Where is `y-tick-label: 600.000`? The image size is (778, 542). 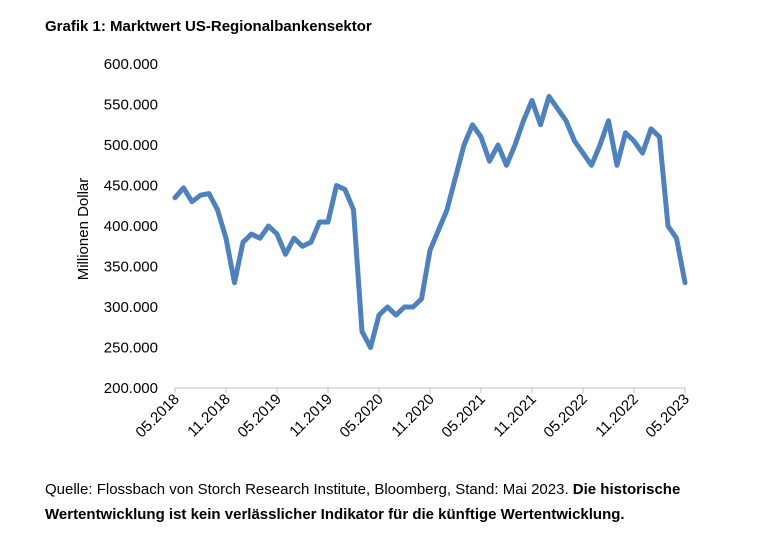 y-tick-label: 600.000 is located at coordinates (131, 64).